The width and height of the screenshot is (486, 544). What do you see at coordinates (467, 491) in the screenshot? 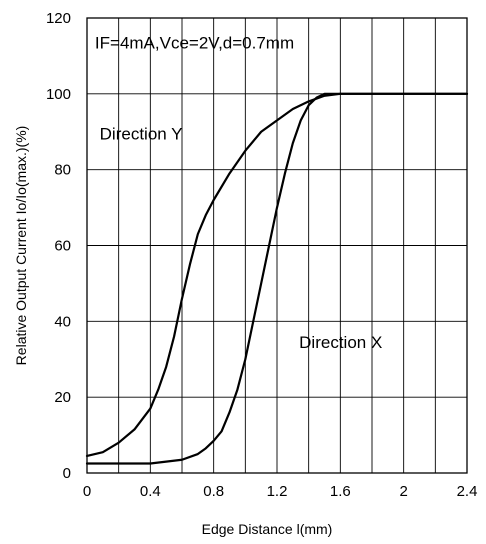
I see `x-tick-label: 2.4` at bounding box center [467, 491].